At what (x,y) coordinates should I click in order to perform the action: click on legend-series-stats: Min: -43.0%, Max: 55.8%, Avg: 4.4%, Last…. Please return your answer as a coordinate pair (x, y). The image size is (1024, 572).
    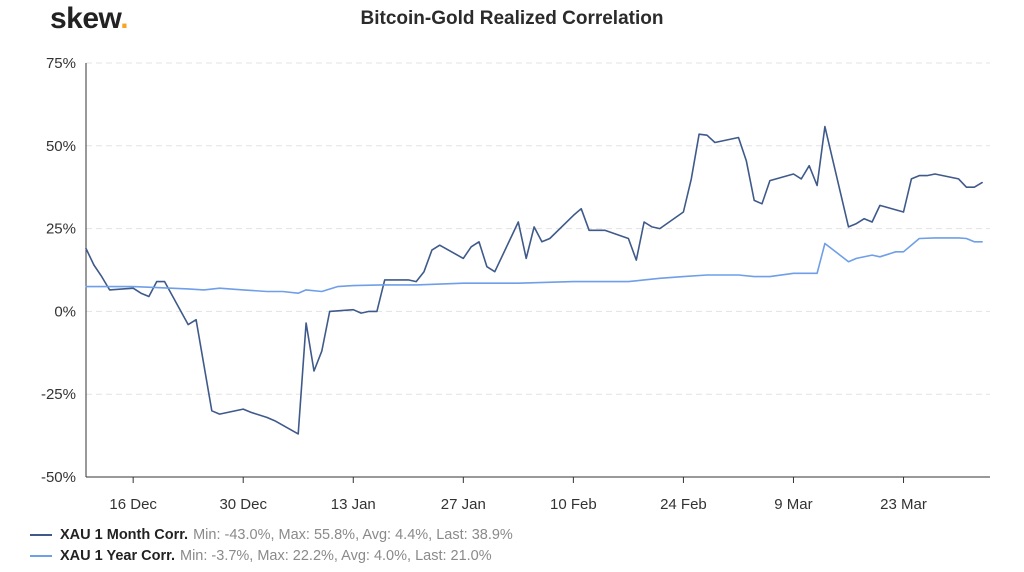
    Looking at the image, I should click on (353, 534).